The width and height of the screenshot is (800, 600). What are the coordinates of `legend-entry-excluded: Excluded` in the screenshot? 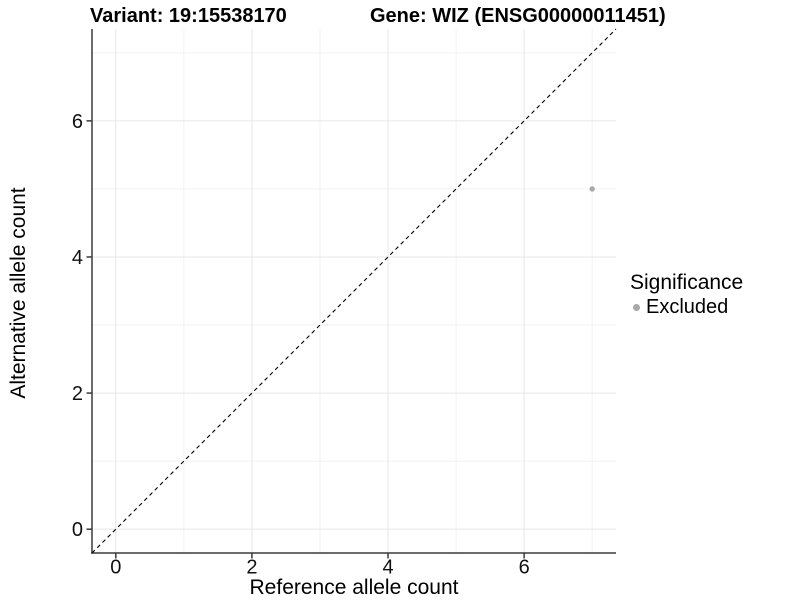 It's located at (688, 307).